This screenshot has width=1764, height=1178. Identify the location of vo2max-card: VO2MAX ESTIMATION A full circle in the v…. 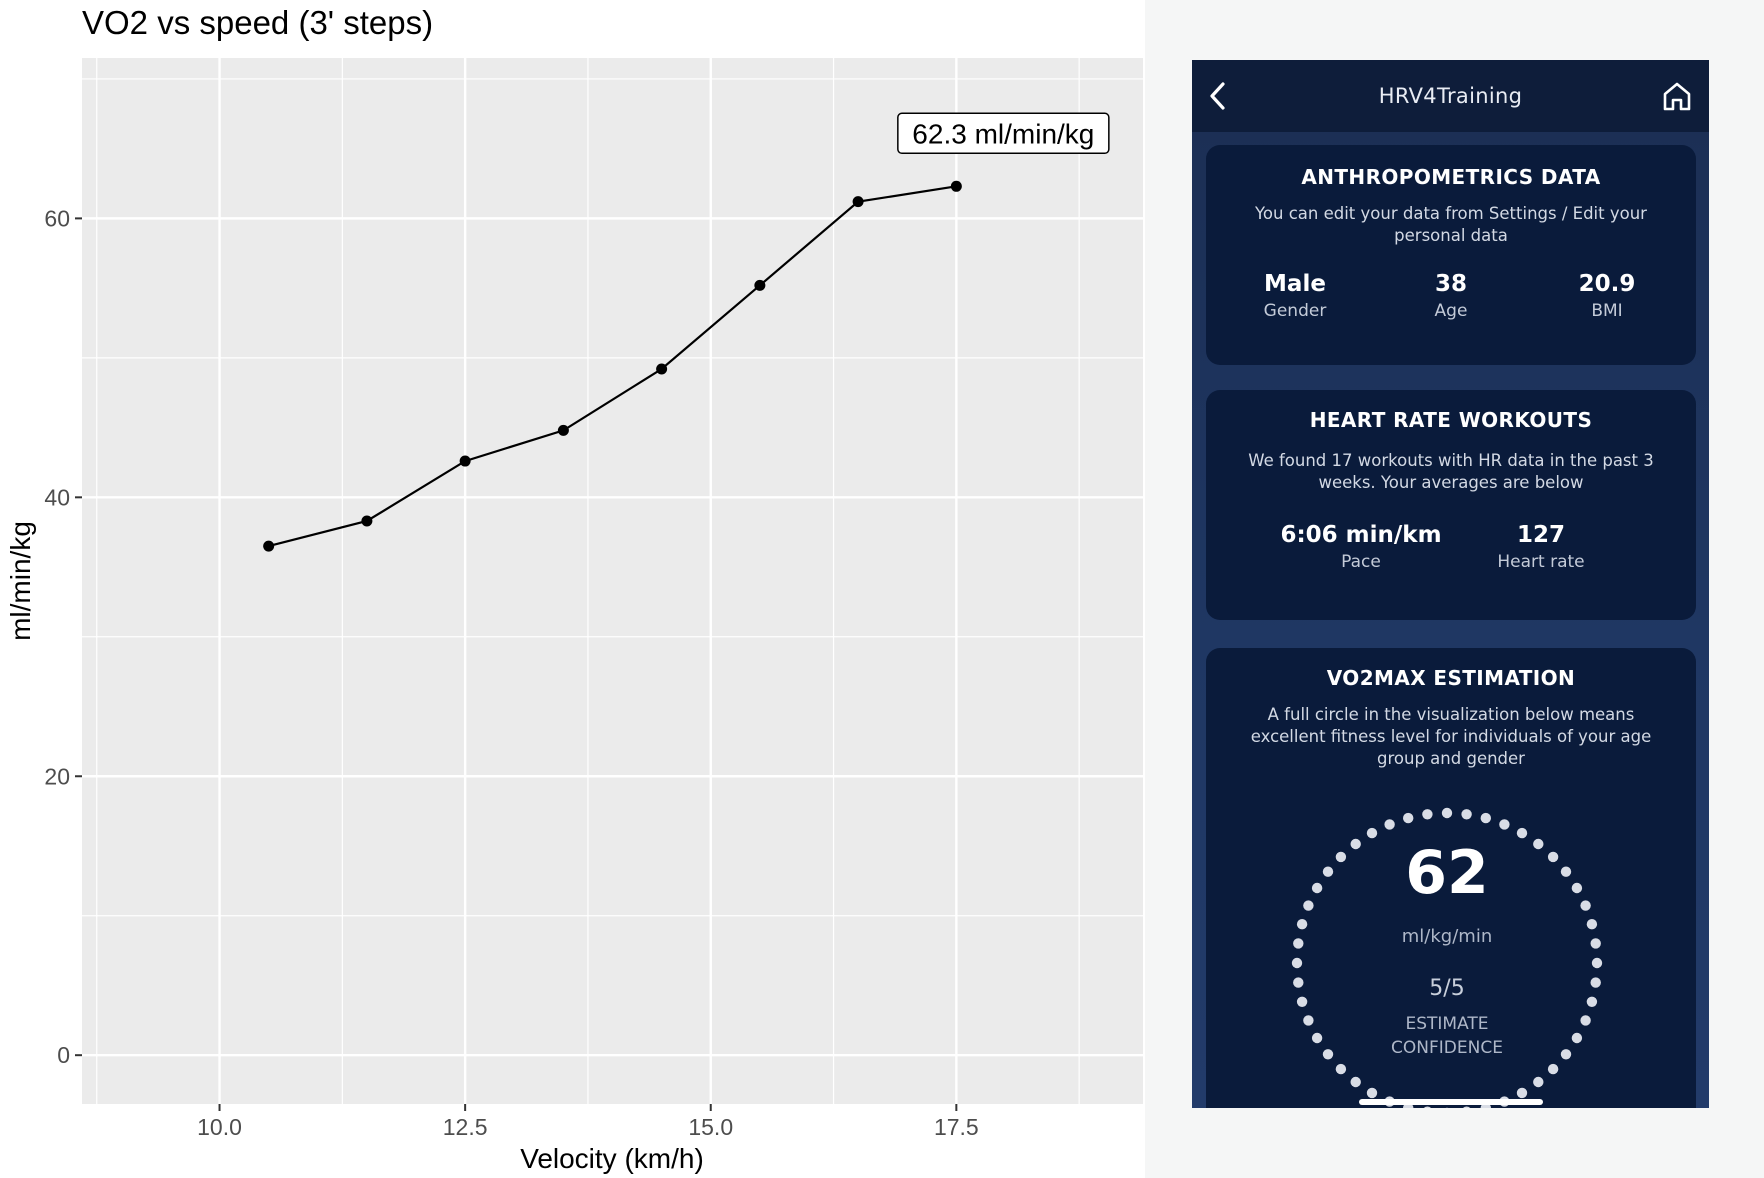
(1451, 878).